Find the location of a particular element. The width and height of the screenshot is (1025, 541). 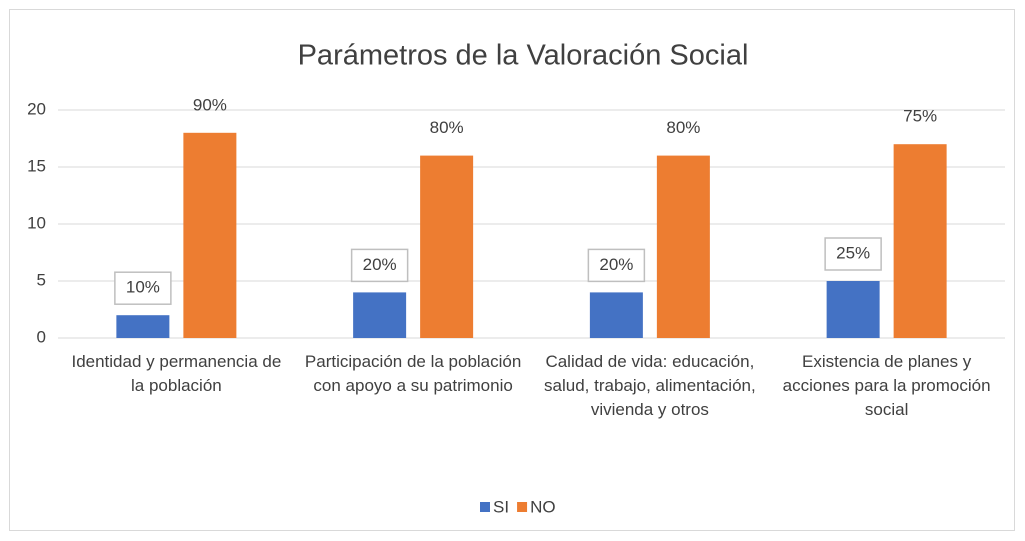

legend-label: NO is located at coordinates (543, 506).